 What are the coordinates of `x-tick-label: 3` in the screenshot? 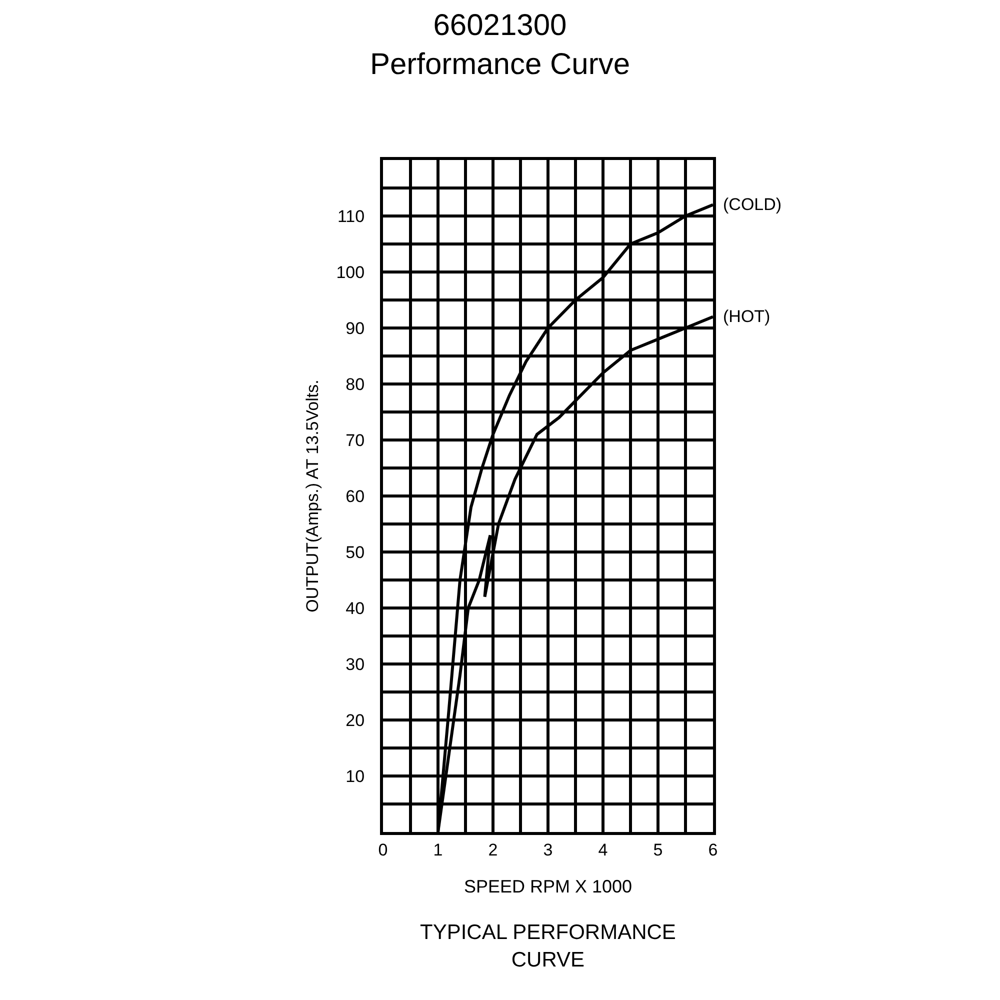 It's located at (548, 850).